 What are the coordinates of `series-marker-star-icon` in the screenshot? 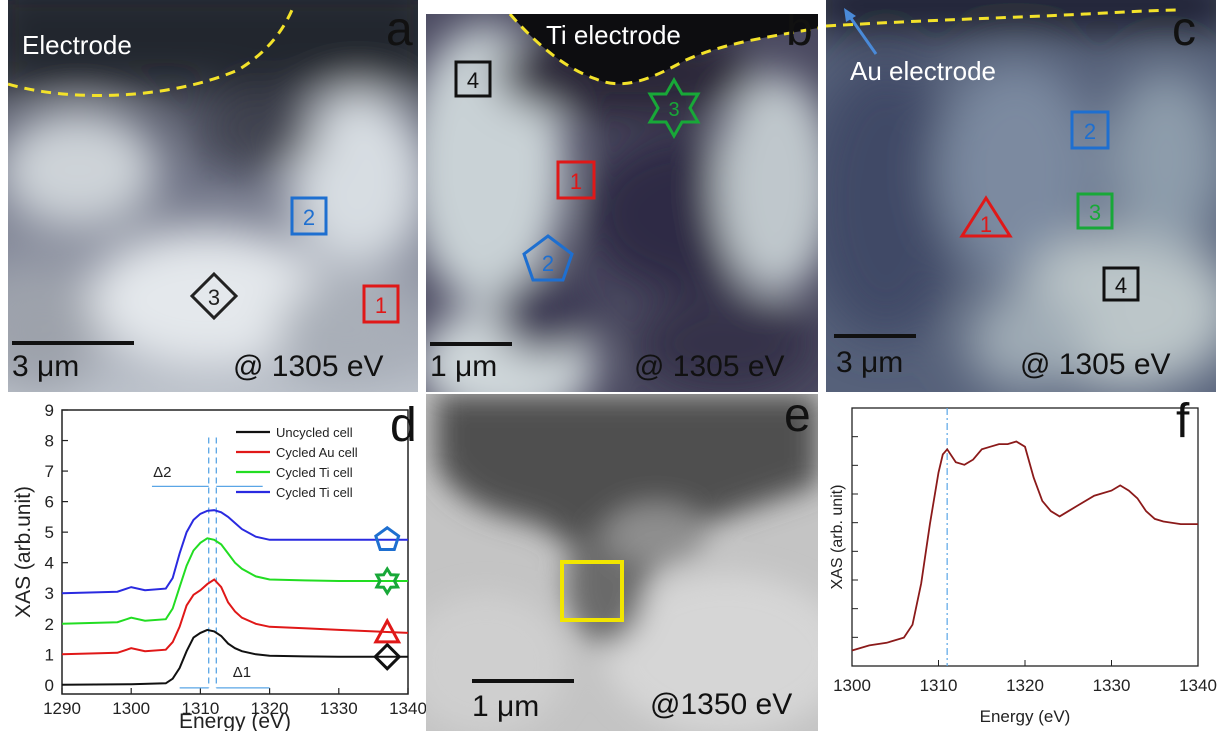 It's located at (387, 581).